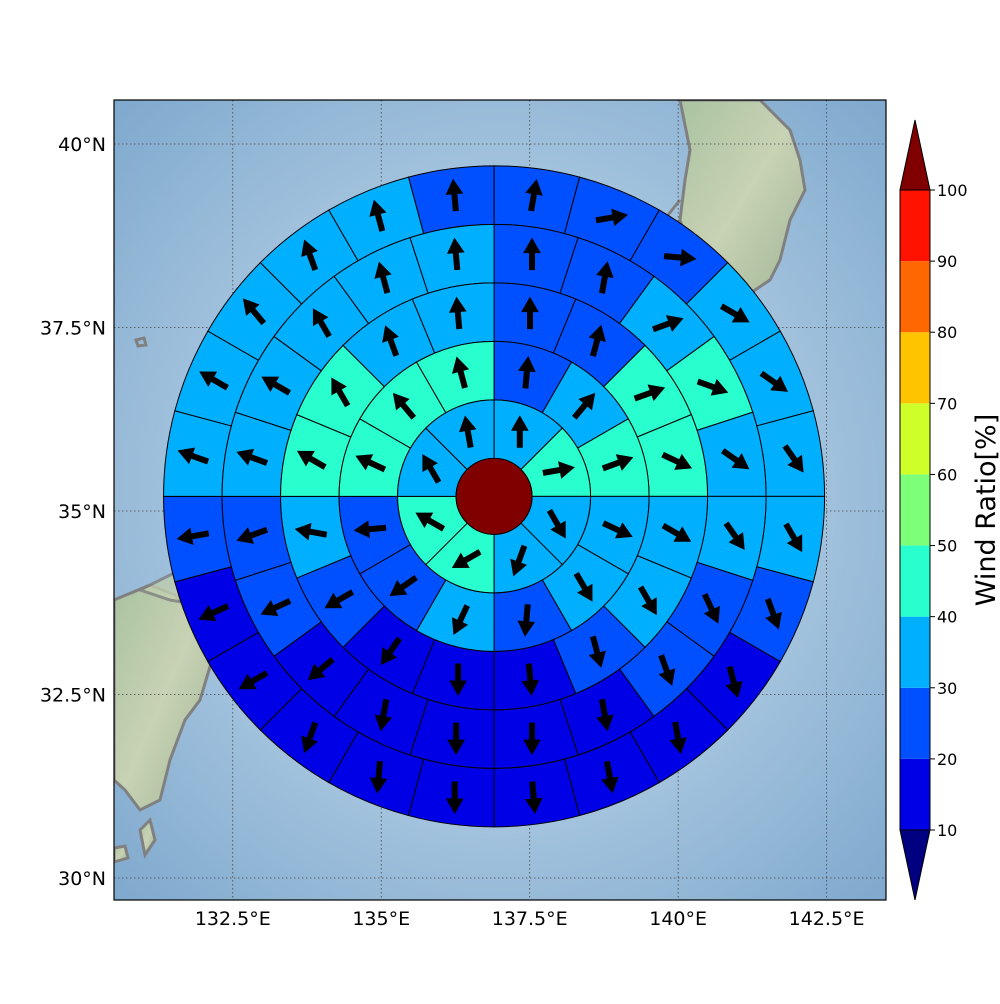 The image size is (1000, 1004). What do you see at coordinates (73, 695) in the screenshot?
I see `lat-tick-label: 32.5°N` at bounding box center [73, 695].